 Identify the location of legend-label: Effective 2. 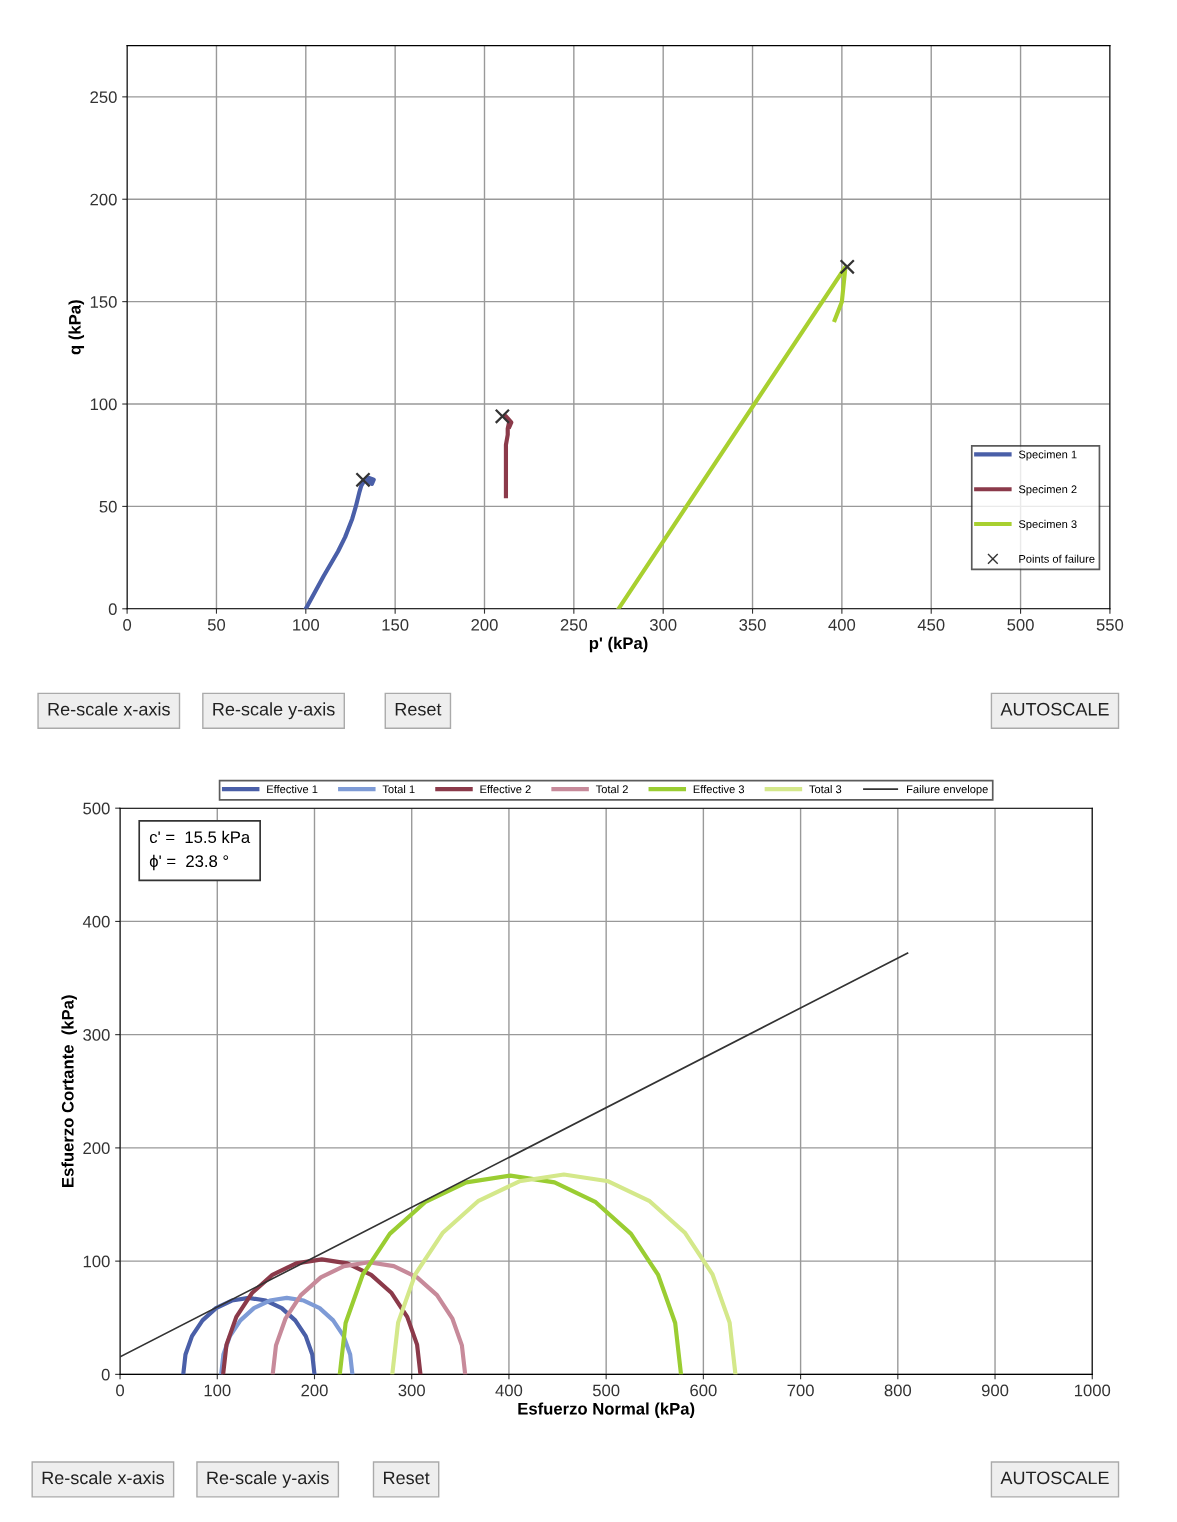
(505, 789).